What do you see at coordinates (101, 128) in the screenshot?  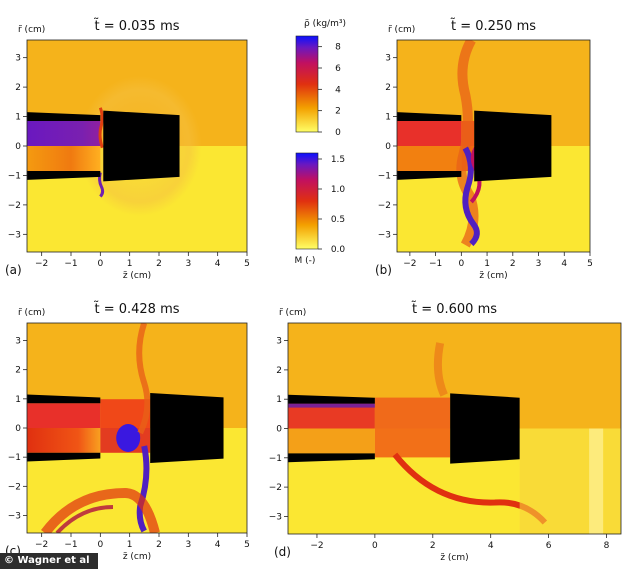 I see `density-stem` at bounding box center [101, 128].